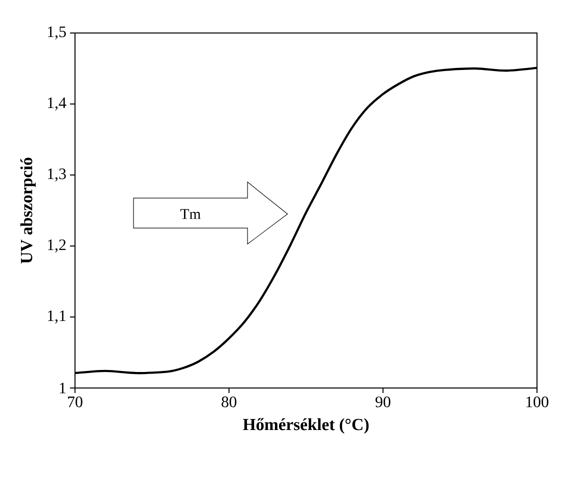 The height and width of the screenshot is (497, 562). I want to click on y-tick-label: 1,4, so click(57, 104).